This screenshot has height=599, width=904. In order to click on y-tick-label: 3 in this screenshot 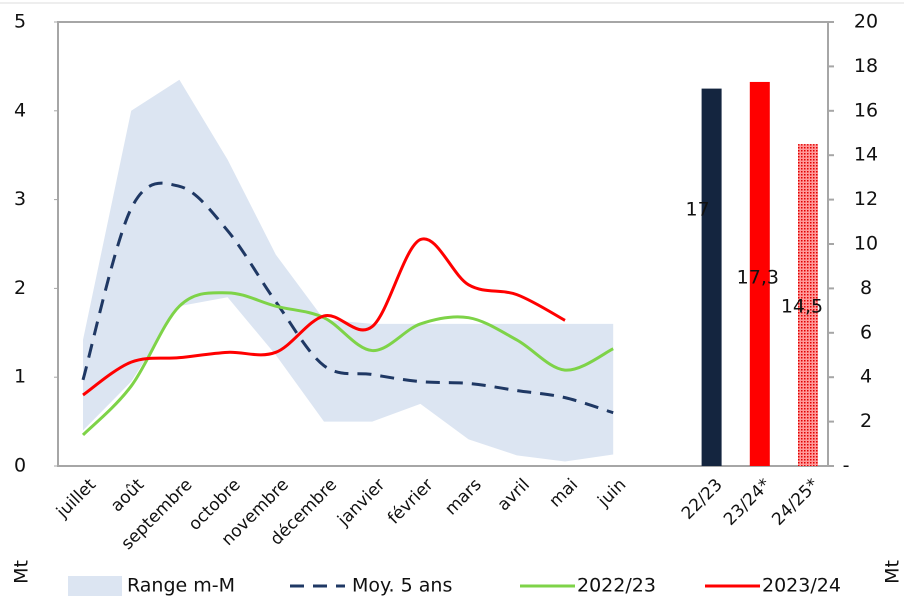, I will do `click(20, 199)`.